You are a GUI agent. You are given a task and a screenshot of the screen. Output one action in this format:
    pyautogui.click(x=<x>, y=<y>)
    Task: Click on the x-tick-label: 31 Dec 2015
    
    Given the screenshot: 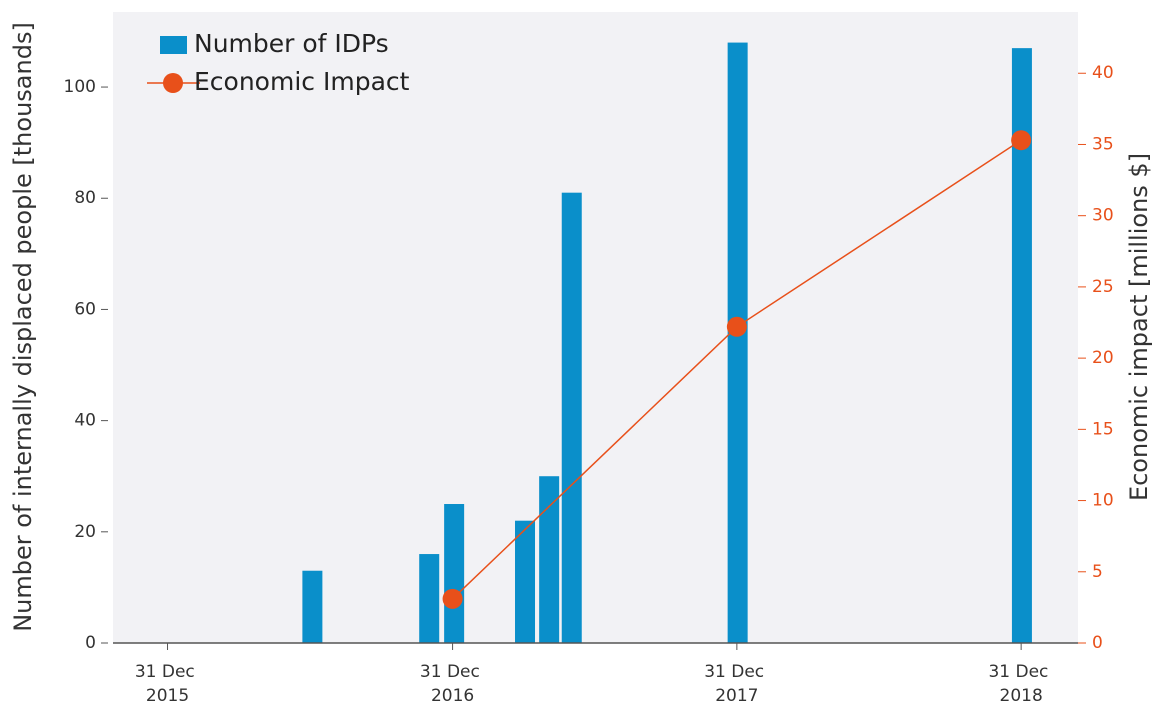 What is the action you would take?
    pyautogui.click(x=167, y=684)
    